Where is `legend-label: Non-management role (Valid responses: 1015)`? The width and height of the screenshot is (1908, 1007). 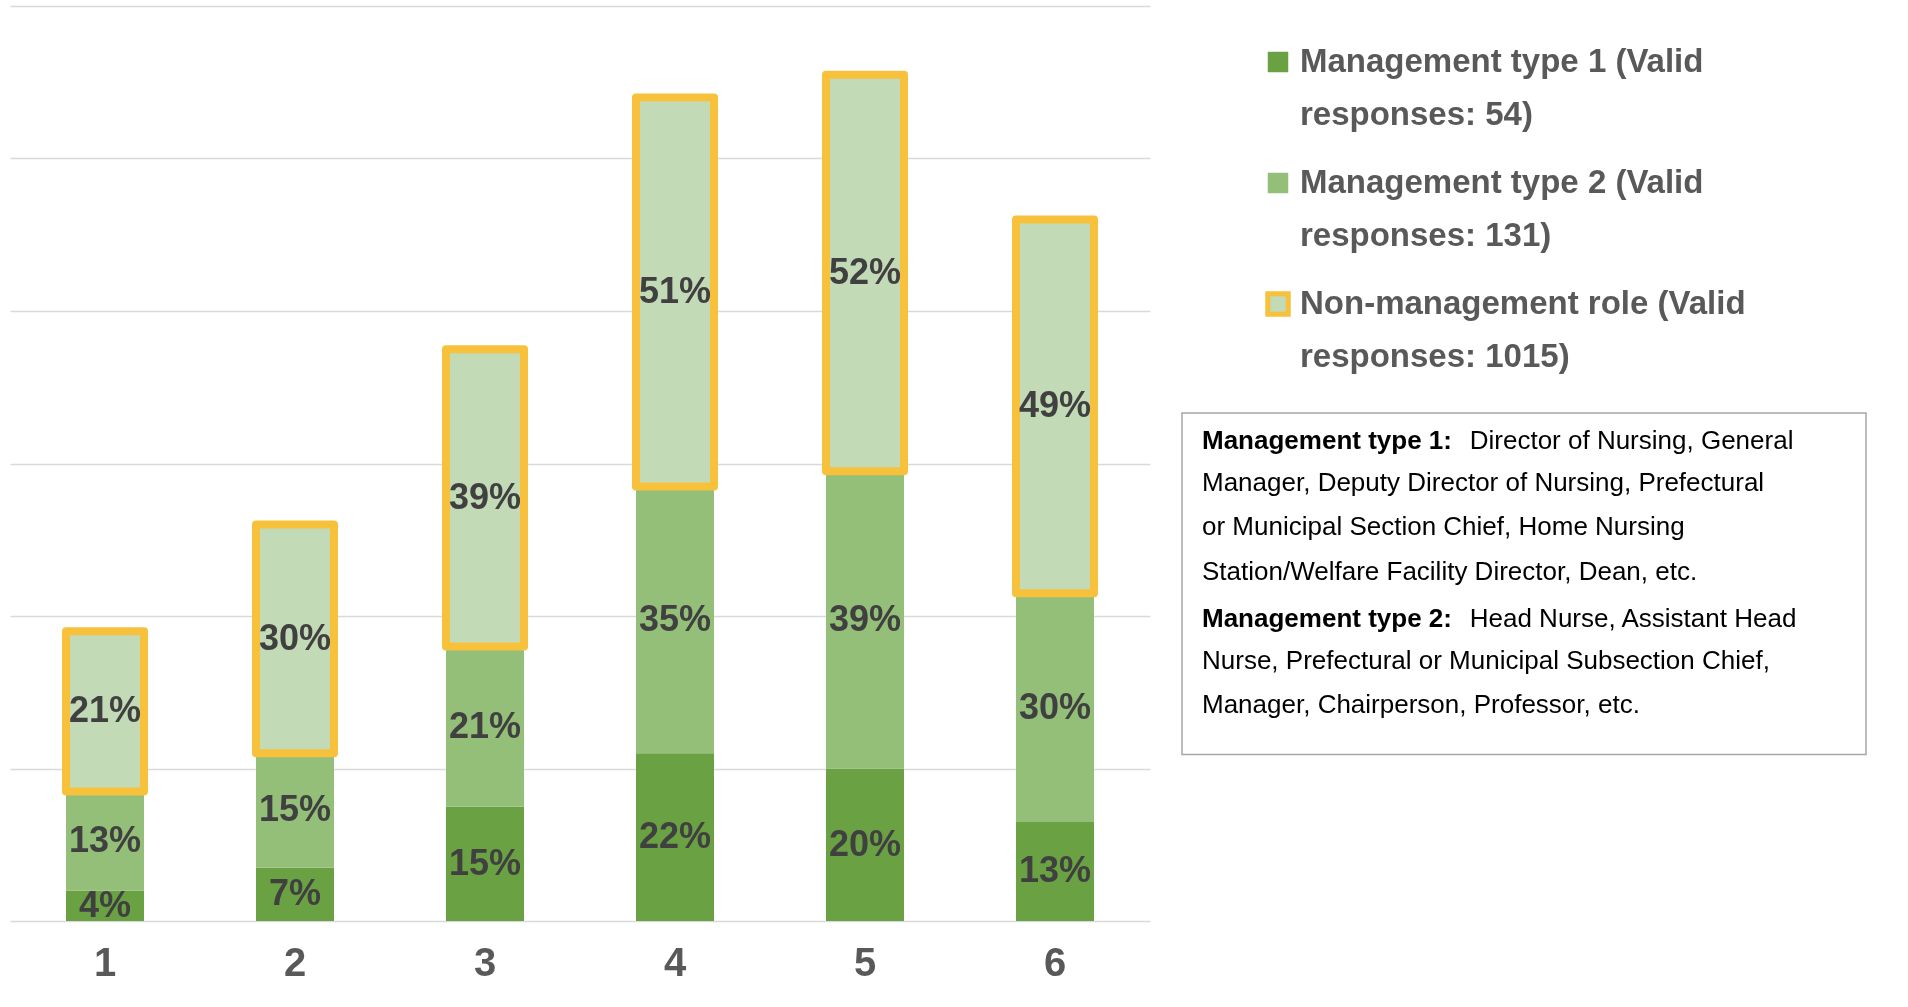 legend-label: Non-management role (Valid responses: 1015) is located at coordinates (1523, 329).